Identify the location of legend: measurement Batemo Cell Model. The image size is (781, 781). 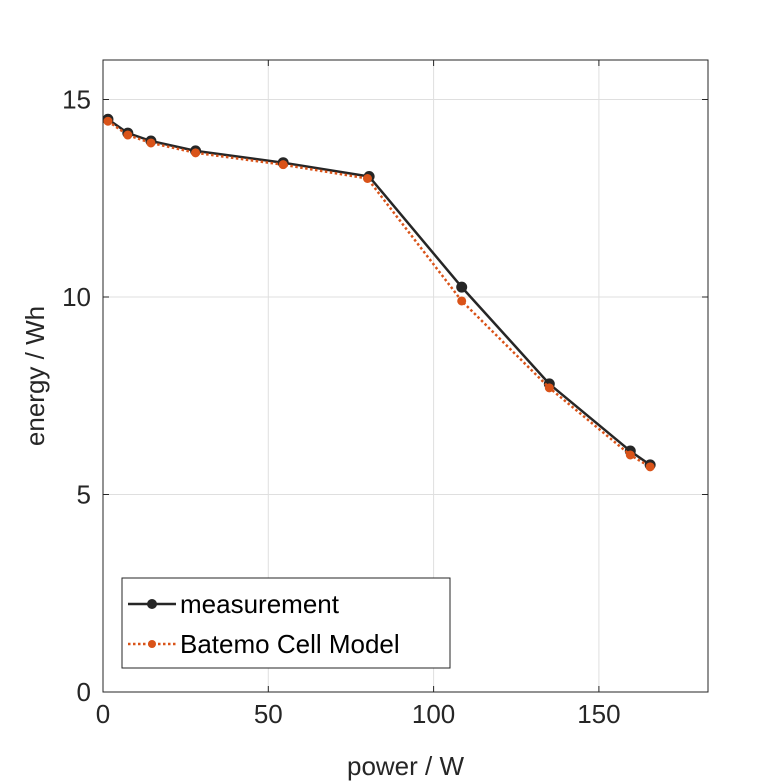
(286, 623).